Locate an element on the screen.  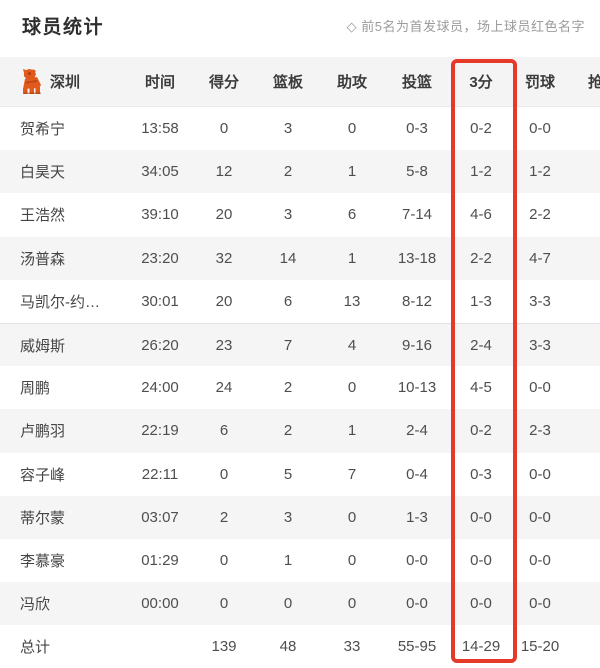
total-row: 总计 139 48 33 55-95 14-29 15-20 is located at coordinates (300, 646).